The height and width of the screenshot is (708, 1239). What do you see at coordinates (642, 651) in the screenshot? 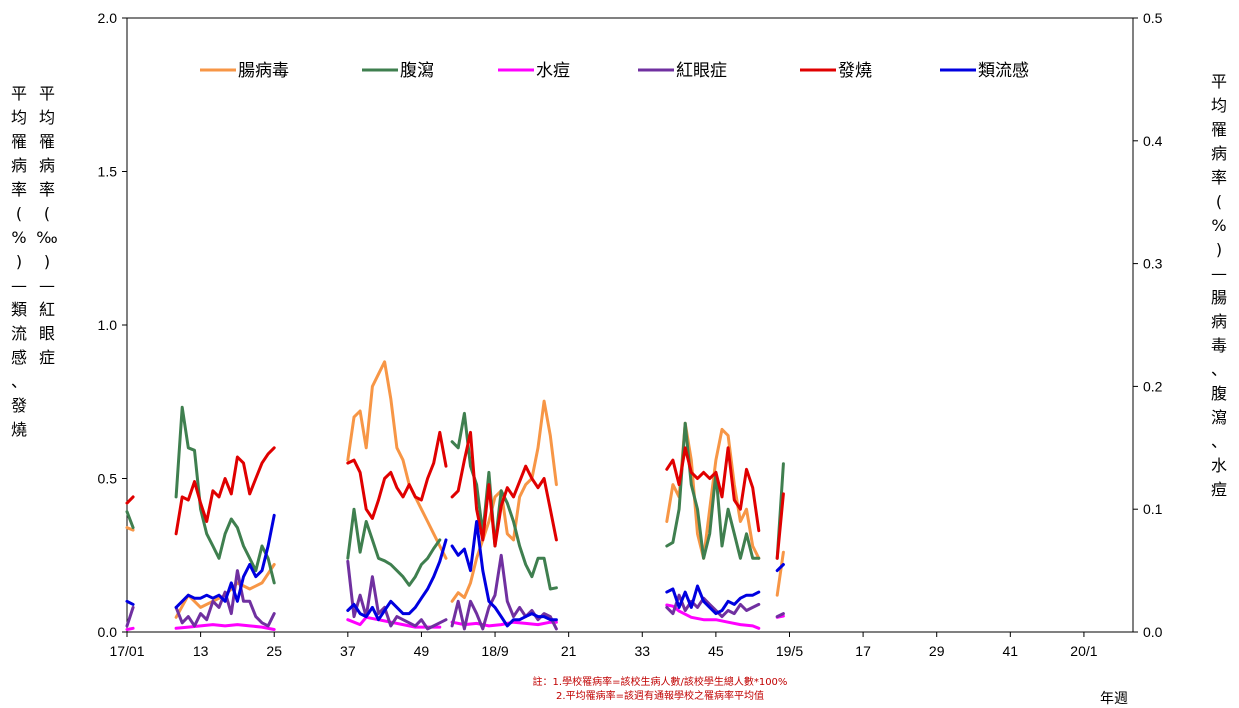
I see `x-axis-tick-label: 33` at bounding box center [642, 651].